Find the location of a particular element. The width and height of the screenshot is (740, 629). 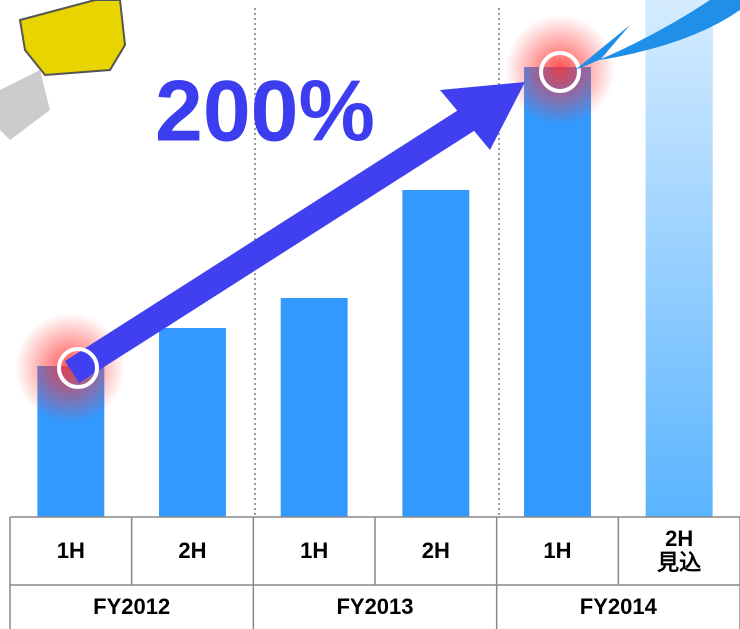

bar-highlight is located at coordinates (679, 258).